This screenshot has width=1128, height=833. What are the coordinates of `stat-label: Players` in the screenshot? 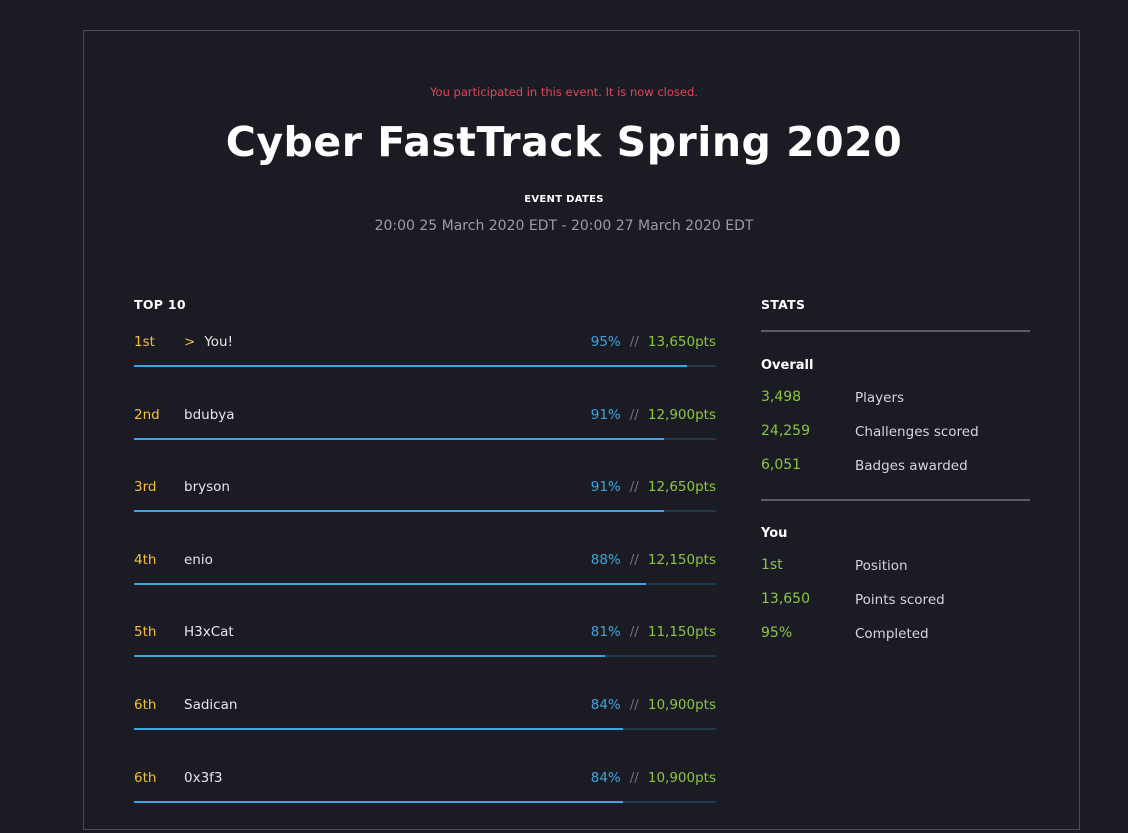 It's located at (880, 398).